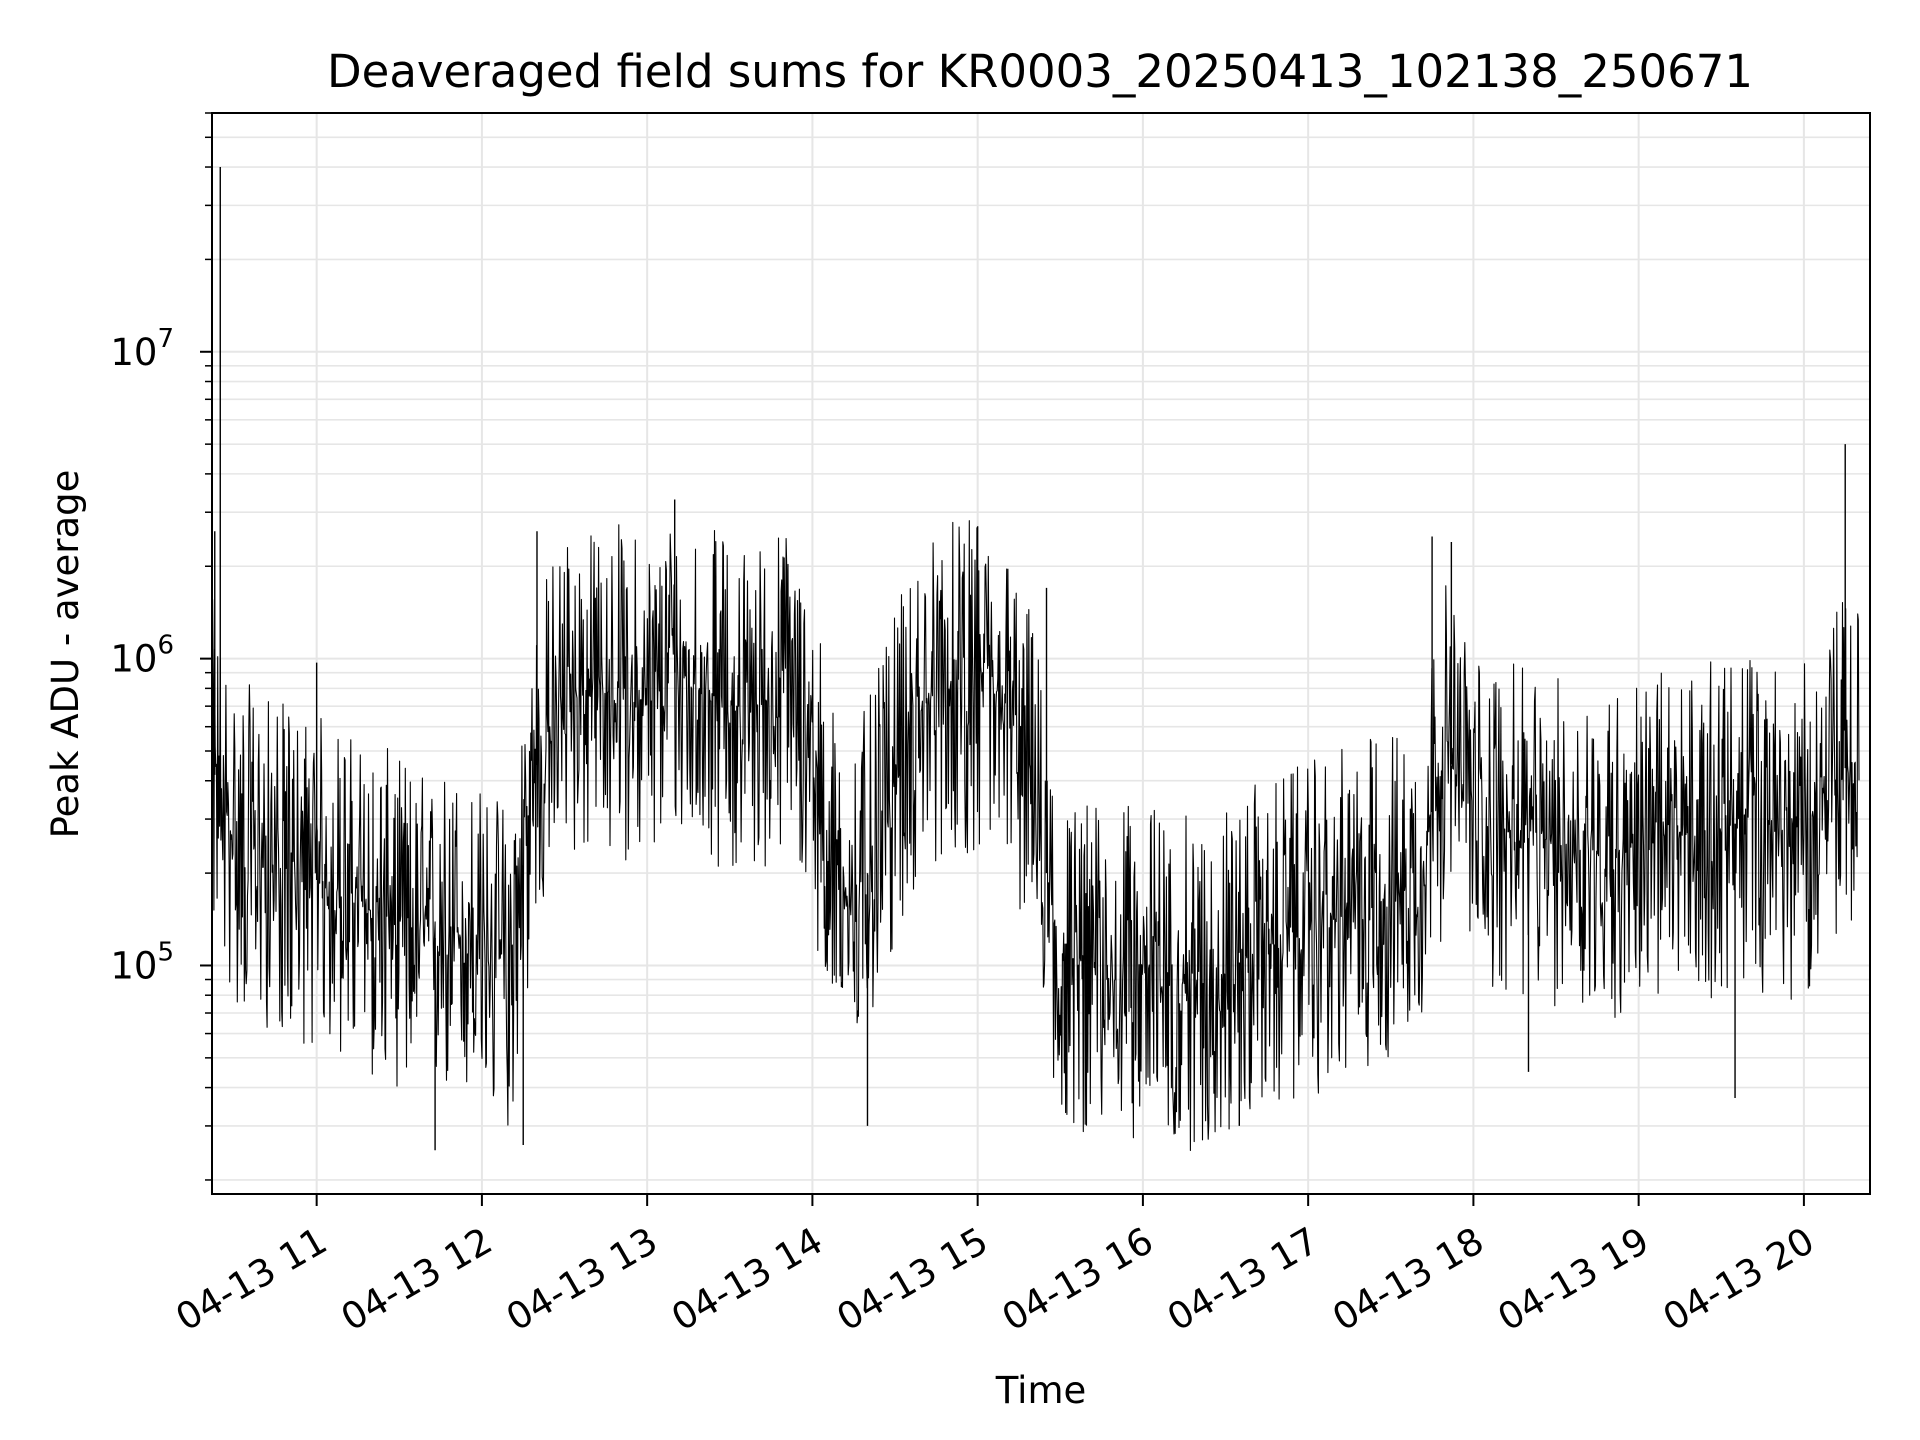  I want to click on y-tick-label: 10⁶, so click(142, 656).